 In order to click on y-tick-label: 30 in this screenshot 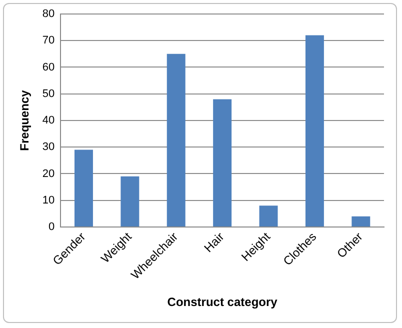, I will do `click(48, 147)`.